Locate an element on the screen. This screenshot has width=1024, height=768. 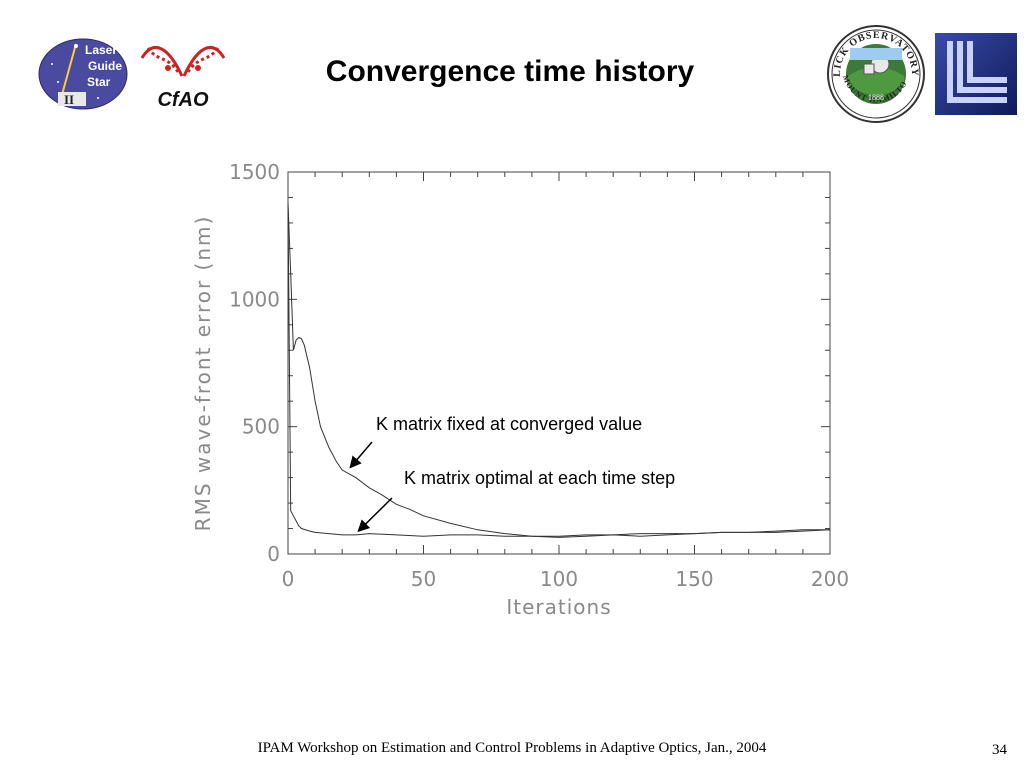
lick-observatory-seal: LICK OBSERVATORY MOUNT HAMILTON 1888 is located at coordinates (874, 73).